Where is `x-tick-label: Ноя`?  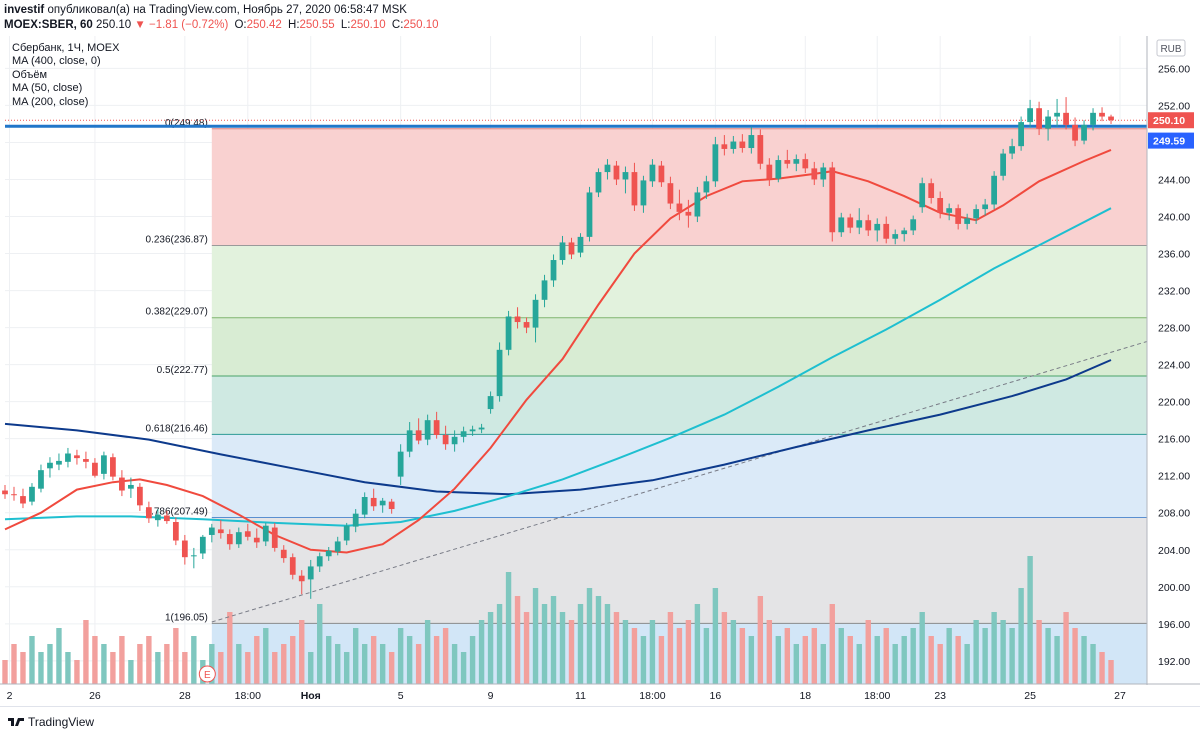 x-tick-label: Ноя is located at coordinates (311, 696).